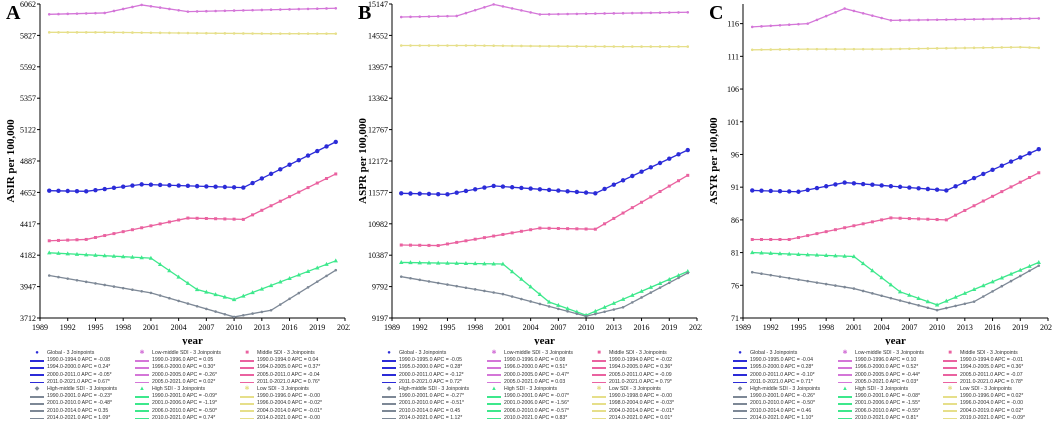  Describe the element at coordinates (641, 360) in the screenshot. I see `legend-entry-text: 1990.0-1994.0 APC = -0.02` at that location.